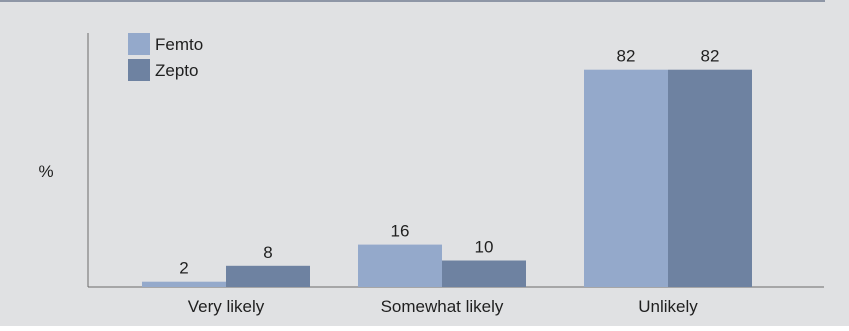 This screenshot has height=331, width=849. I want to click on data-label-femto-very-likely: 2, so click(183, 268).